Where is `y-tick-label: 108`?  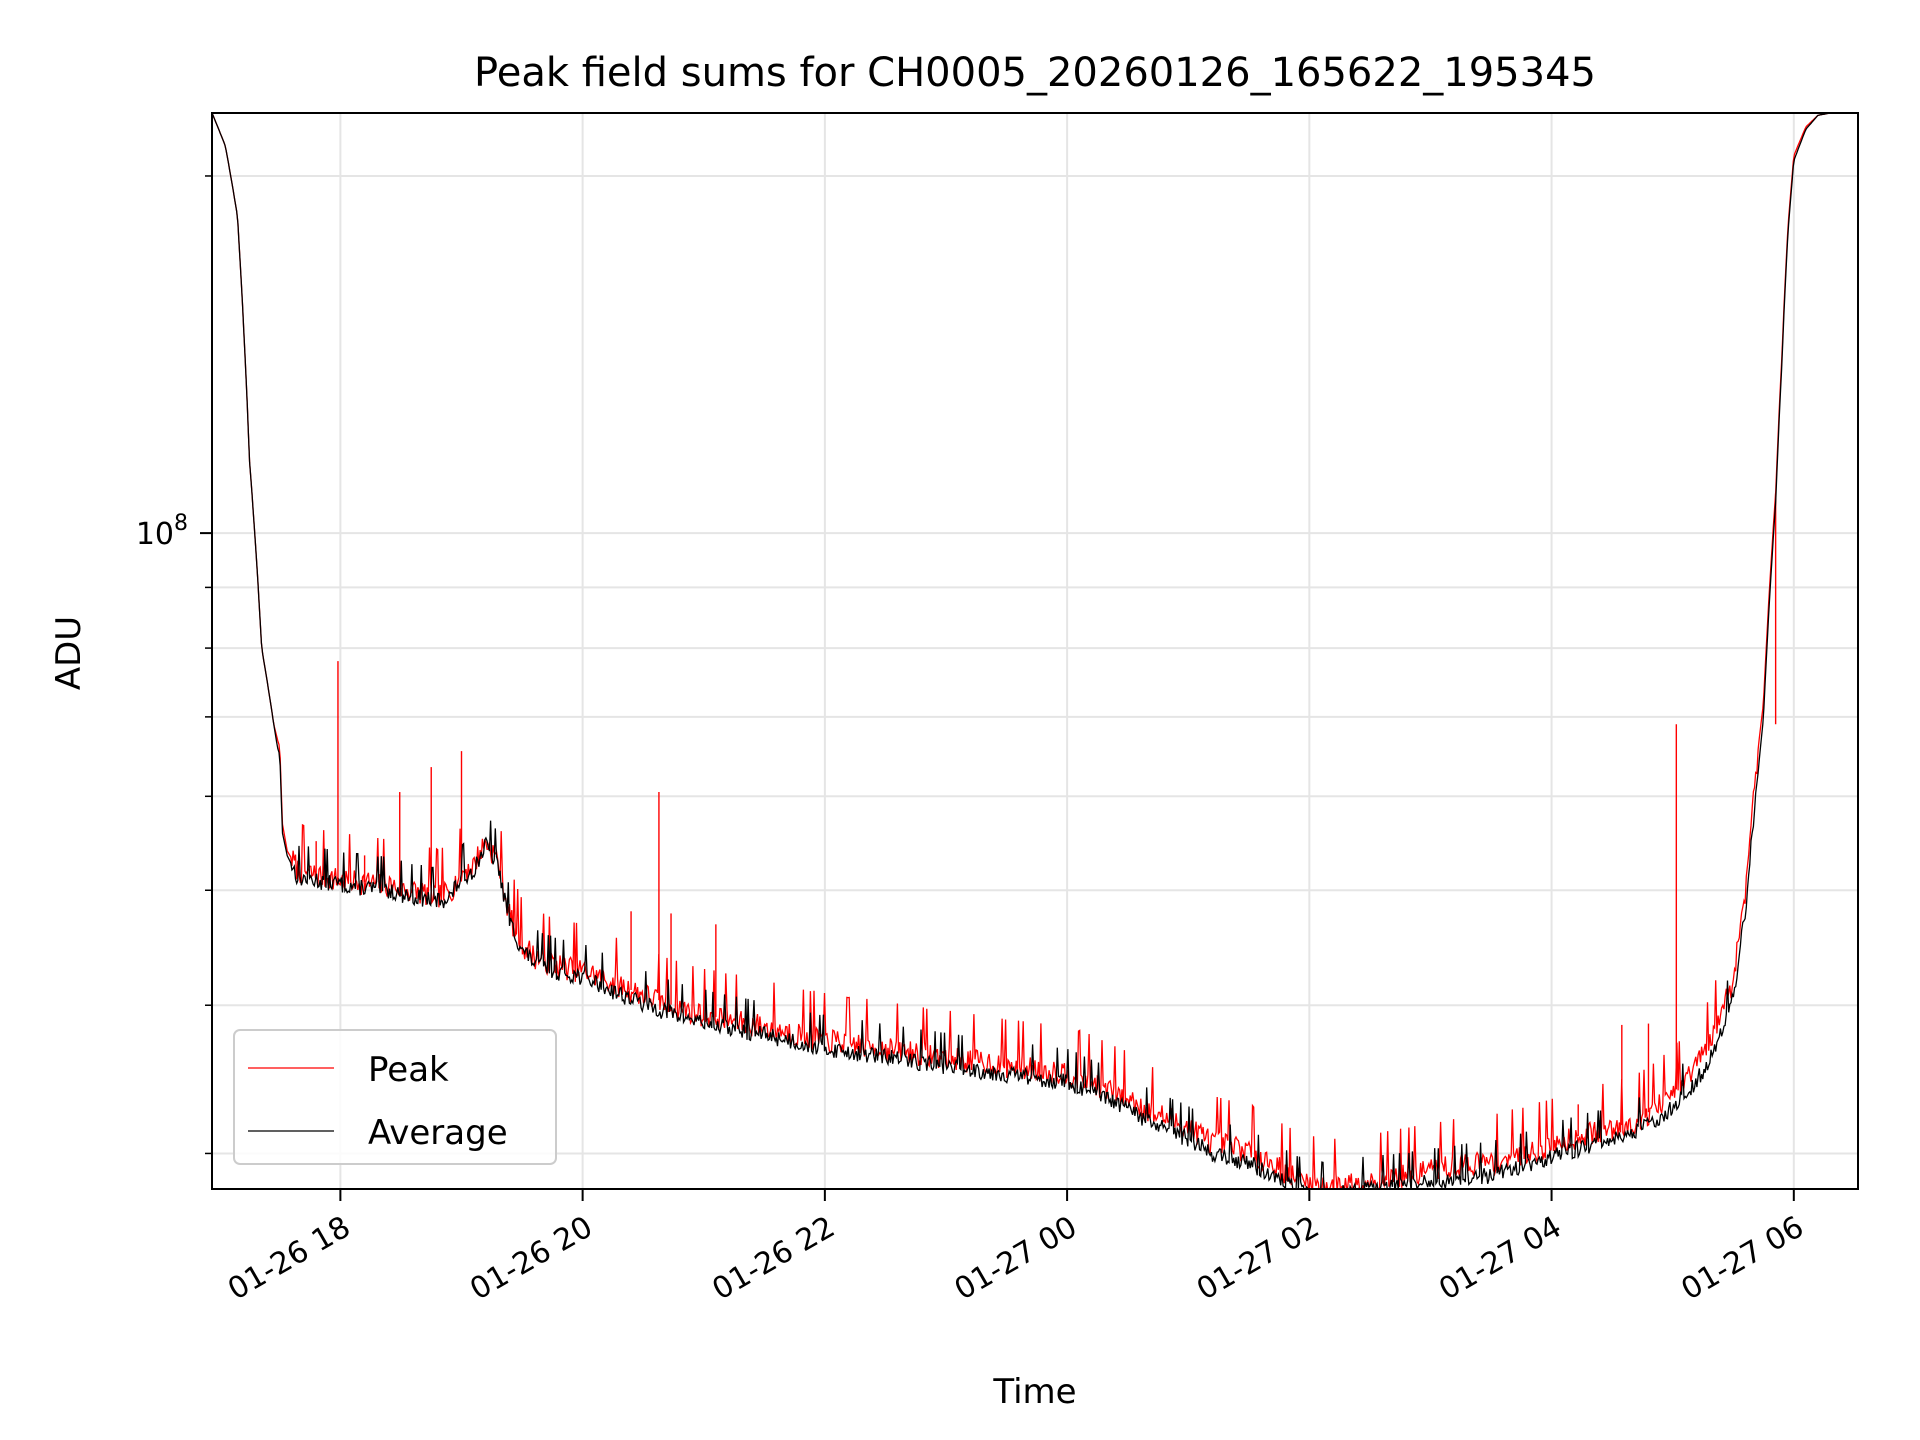 y-tick-label: 108 is located at coordinates (162, 531).